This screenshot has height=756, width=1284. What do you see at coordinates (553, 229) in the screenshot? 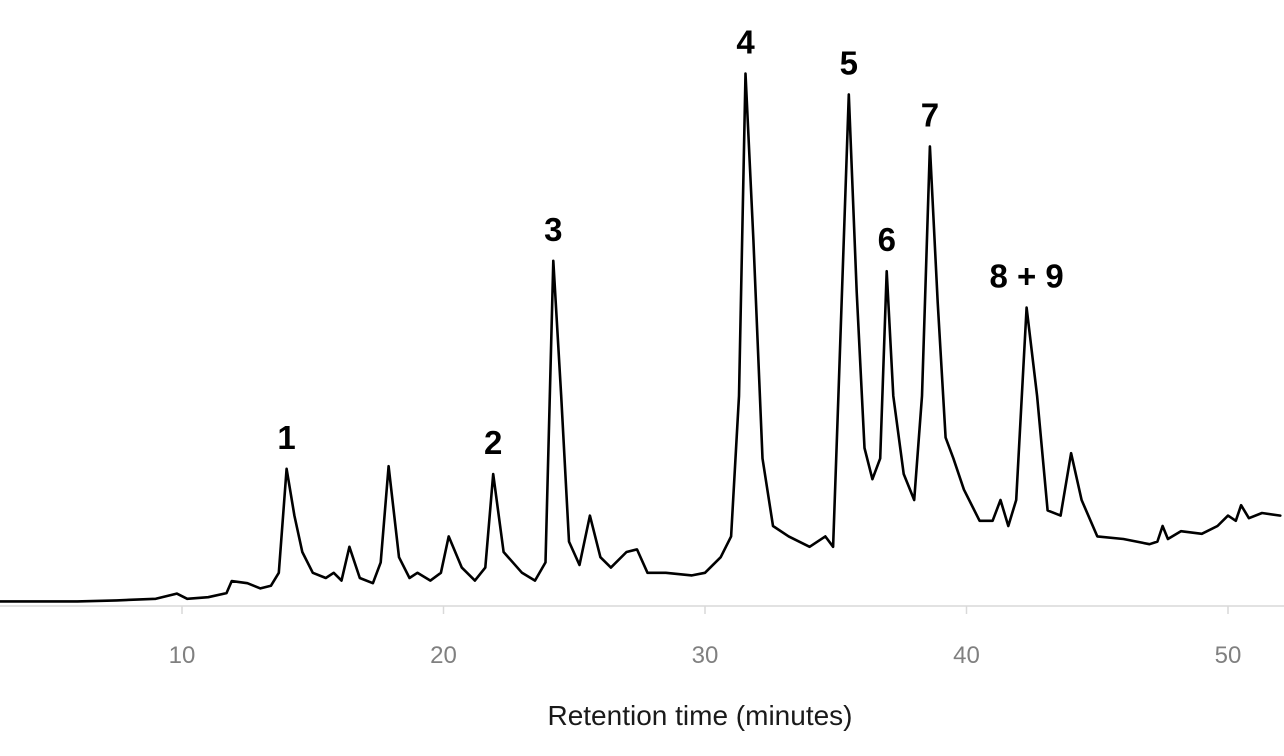
I see `peak-label-3: 3` at bounding box center [553, 229].